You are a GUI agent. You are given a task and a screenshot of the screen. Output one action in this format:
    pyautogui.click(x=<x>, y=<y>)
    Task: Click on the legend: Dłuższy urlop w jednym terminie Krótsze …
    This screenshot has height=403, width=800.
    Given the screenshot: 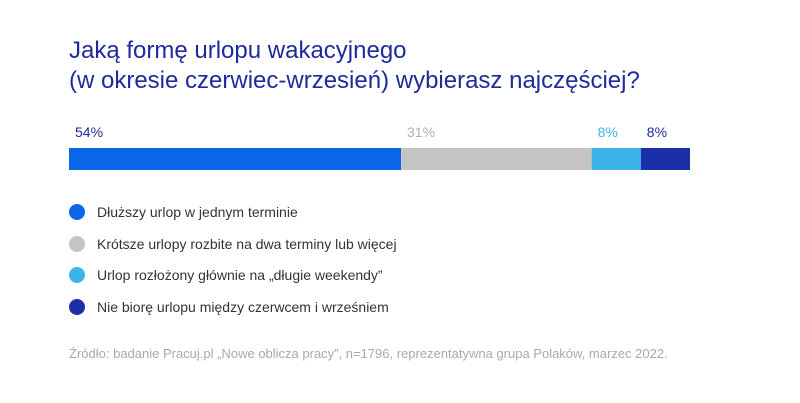 What is the action you would take?
    pyautogui.click(x=233, y=267)
    